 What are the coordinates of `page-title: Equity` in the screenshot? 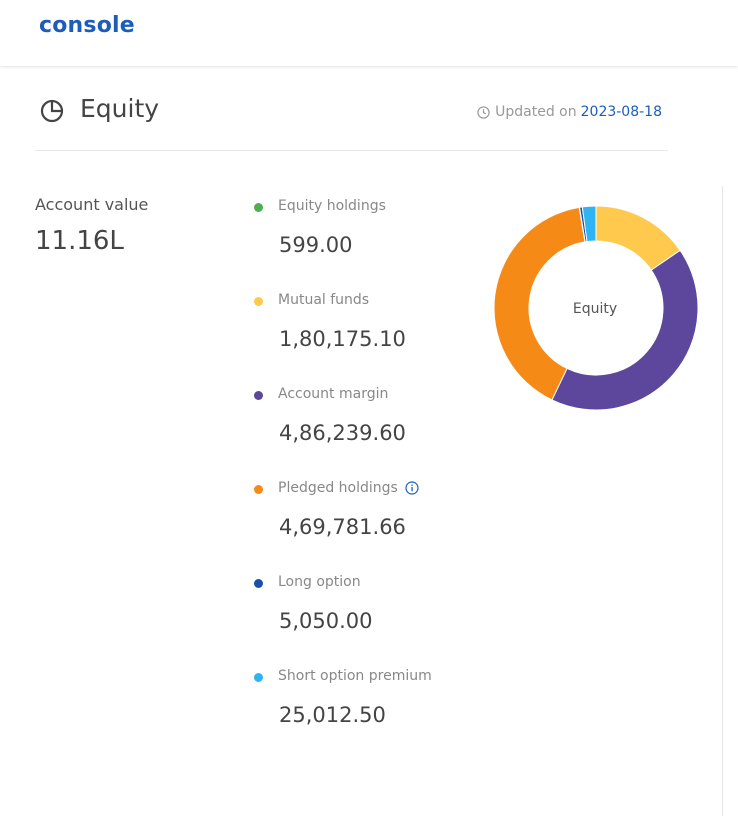 It's located at (120, 108).